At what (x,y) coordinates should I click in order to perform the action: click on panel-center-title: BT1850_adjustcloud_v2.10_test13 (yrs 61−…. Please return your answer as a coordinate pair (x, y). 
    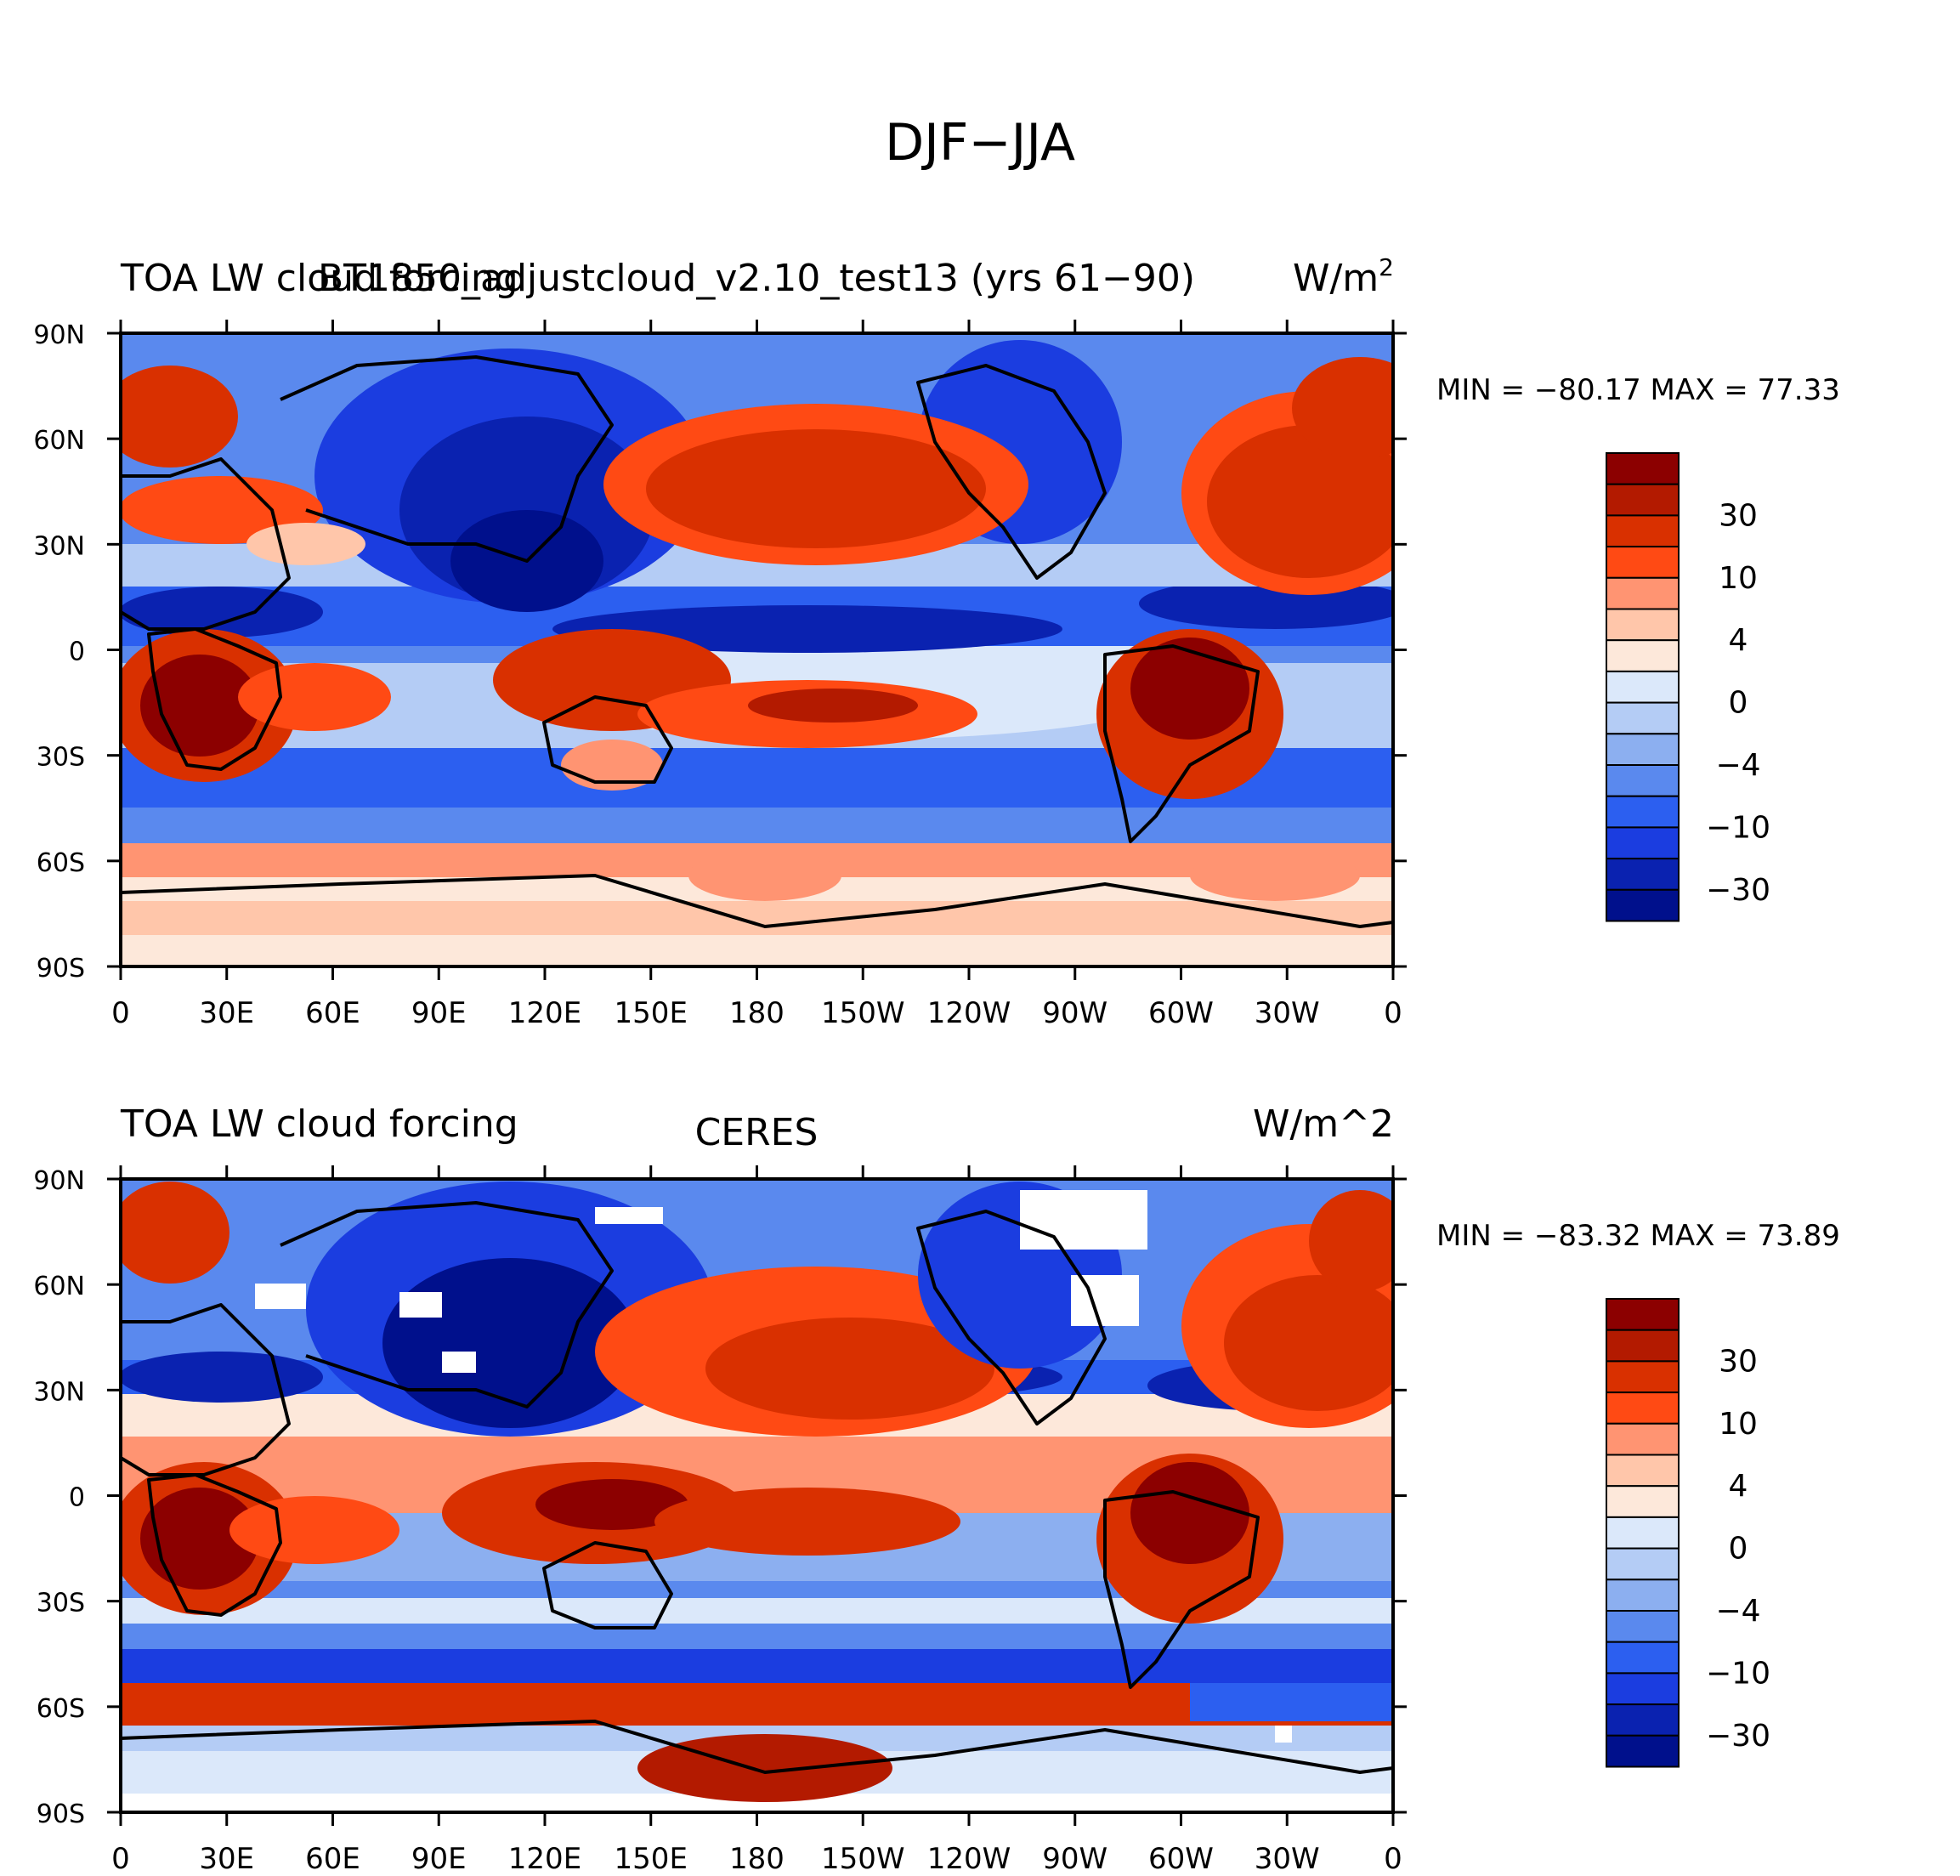
    Looking at the image, I should click on (756, 278).